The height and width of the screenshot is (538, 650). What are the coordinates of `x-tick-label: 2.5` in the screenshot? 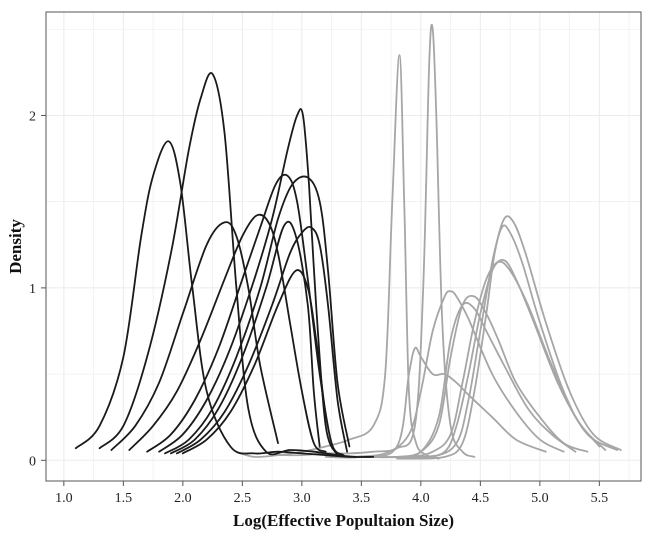 It's located at (243, 498).